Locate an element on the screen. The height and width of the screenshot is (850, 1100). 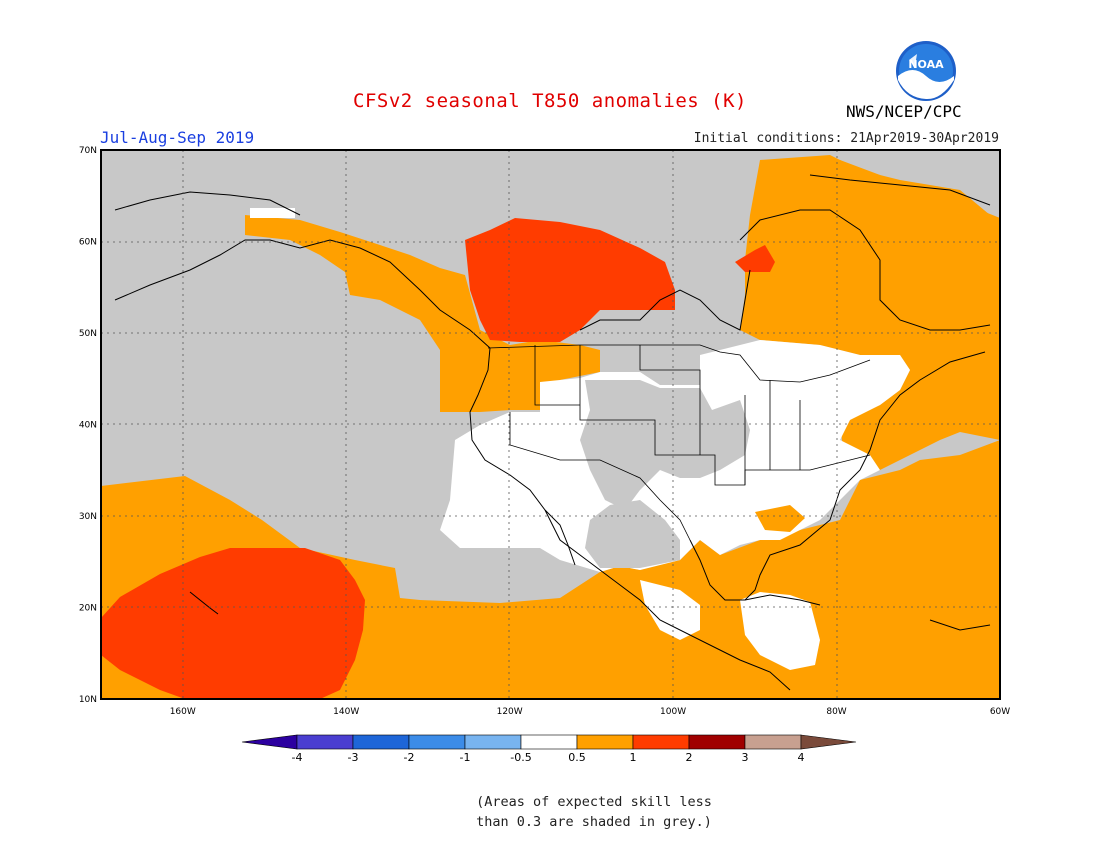
anomaly-region-labrador-orange is located at coordinates (915, 195).